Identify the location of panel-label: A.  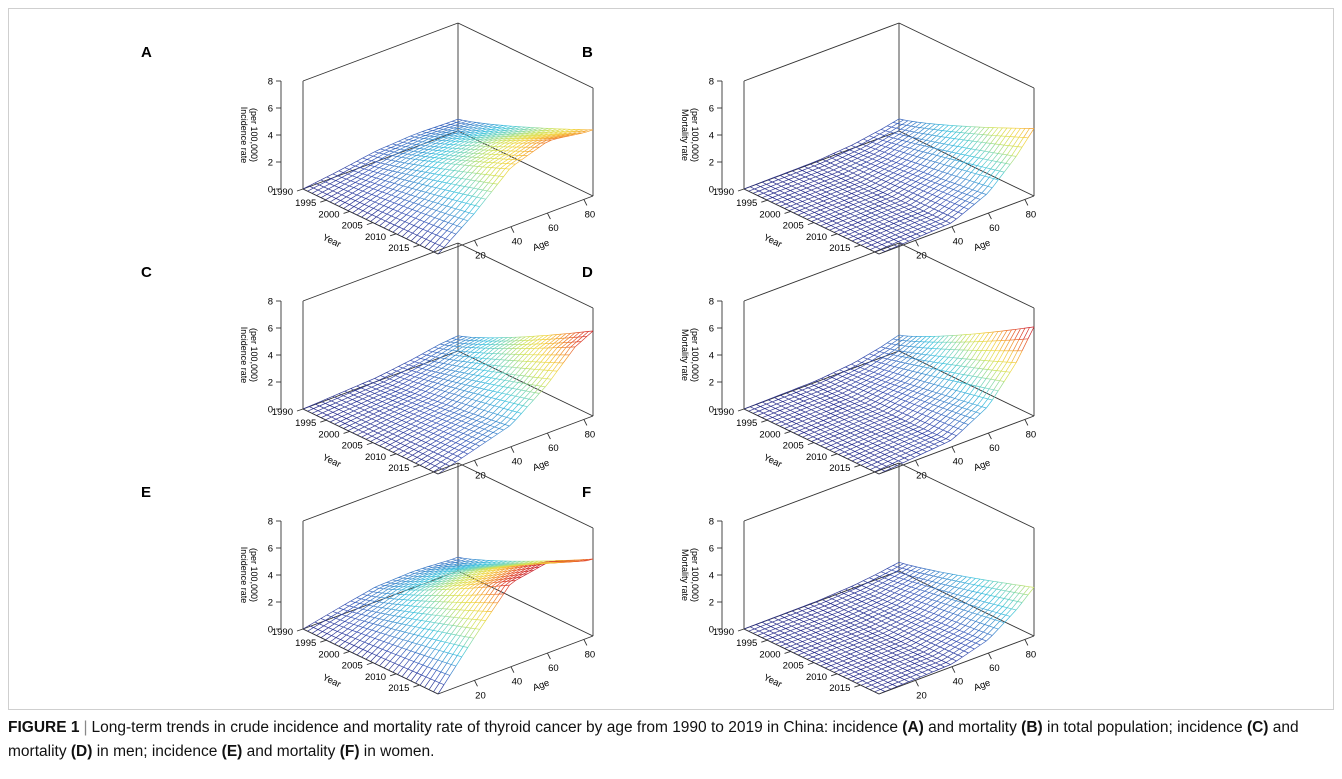
(146, 52).